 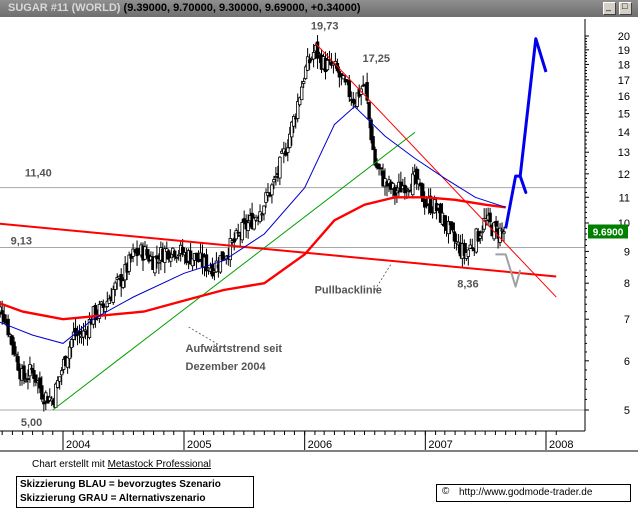 I want to click on x-tick-label-2004: 2004, so click(x=78, y=445).